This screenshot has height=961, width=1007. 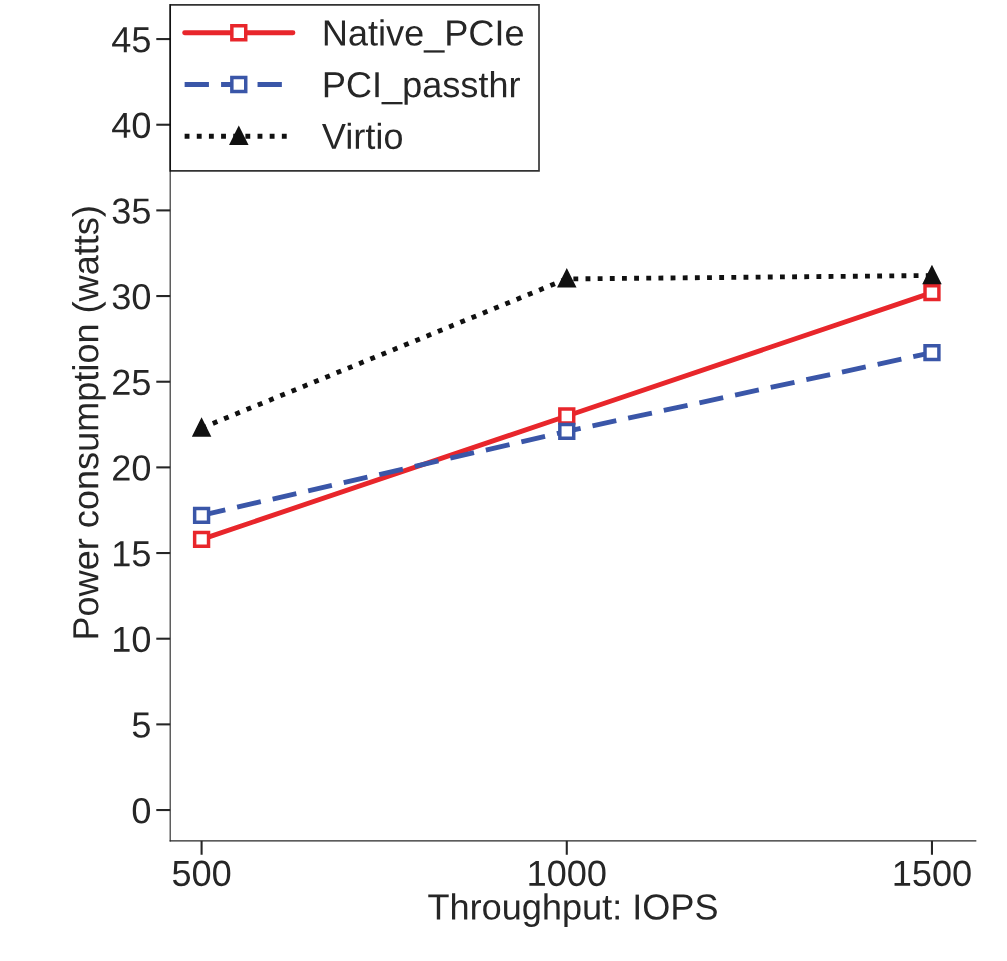 What do you see at coordinates (131, 211) in the screenshot?
I see `y-tick-label: 35` at bounding box center [131, 211].